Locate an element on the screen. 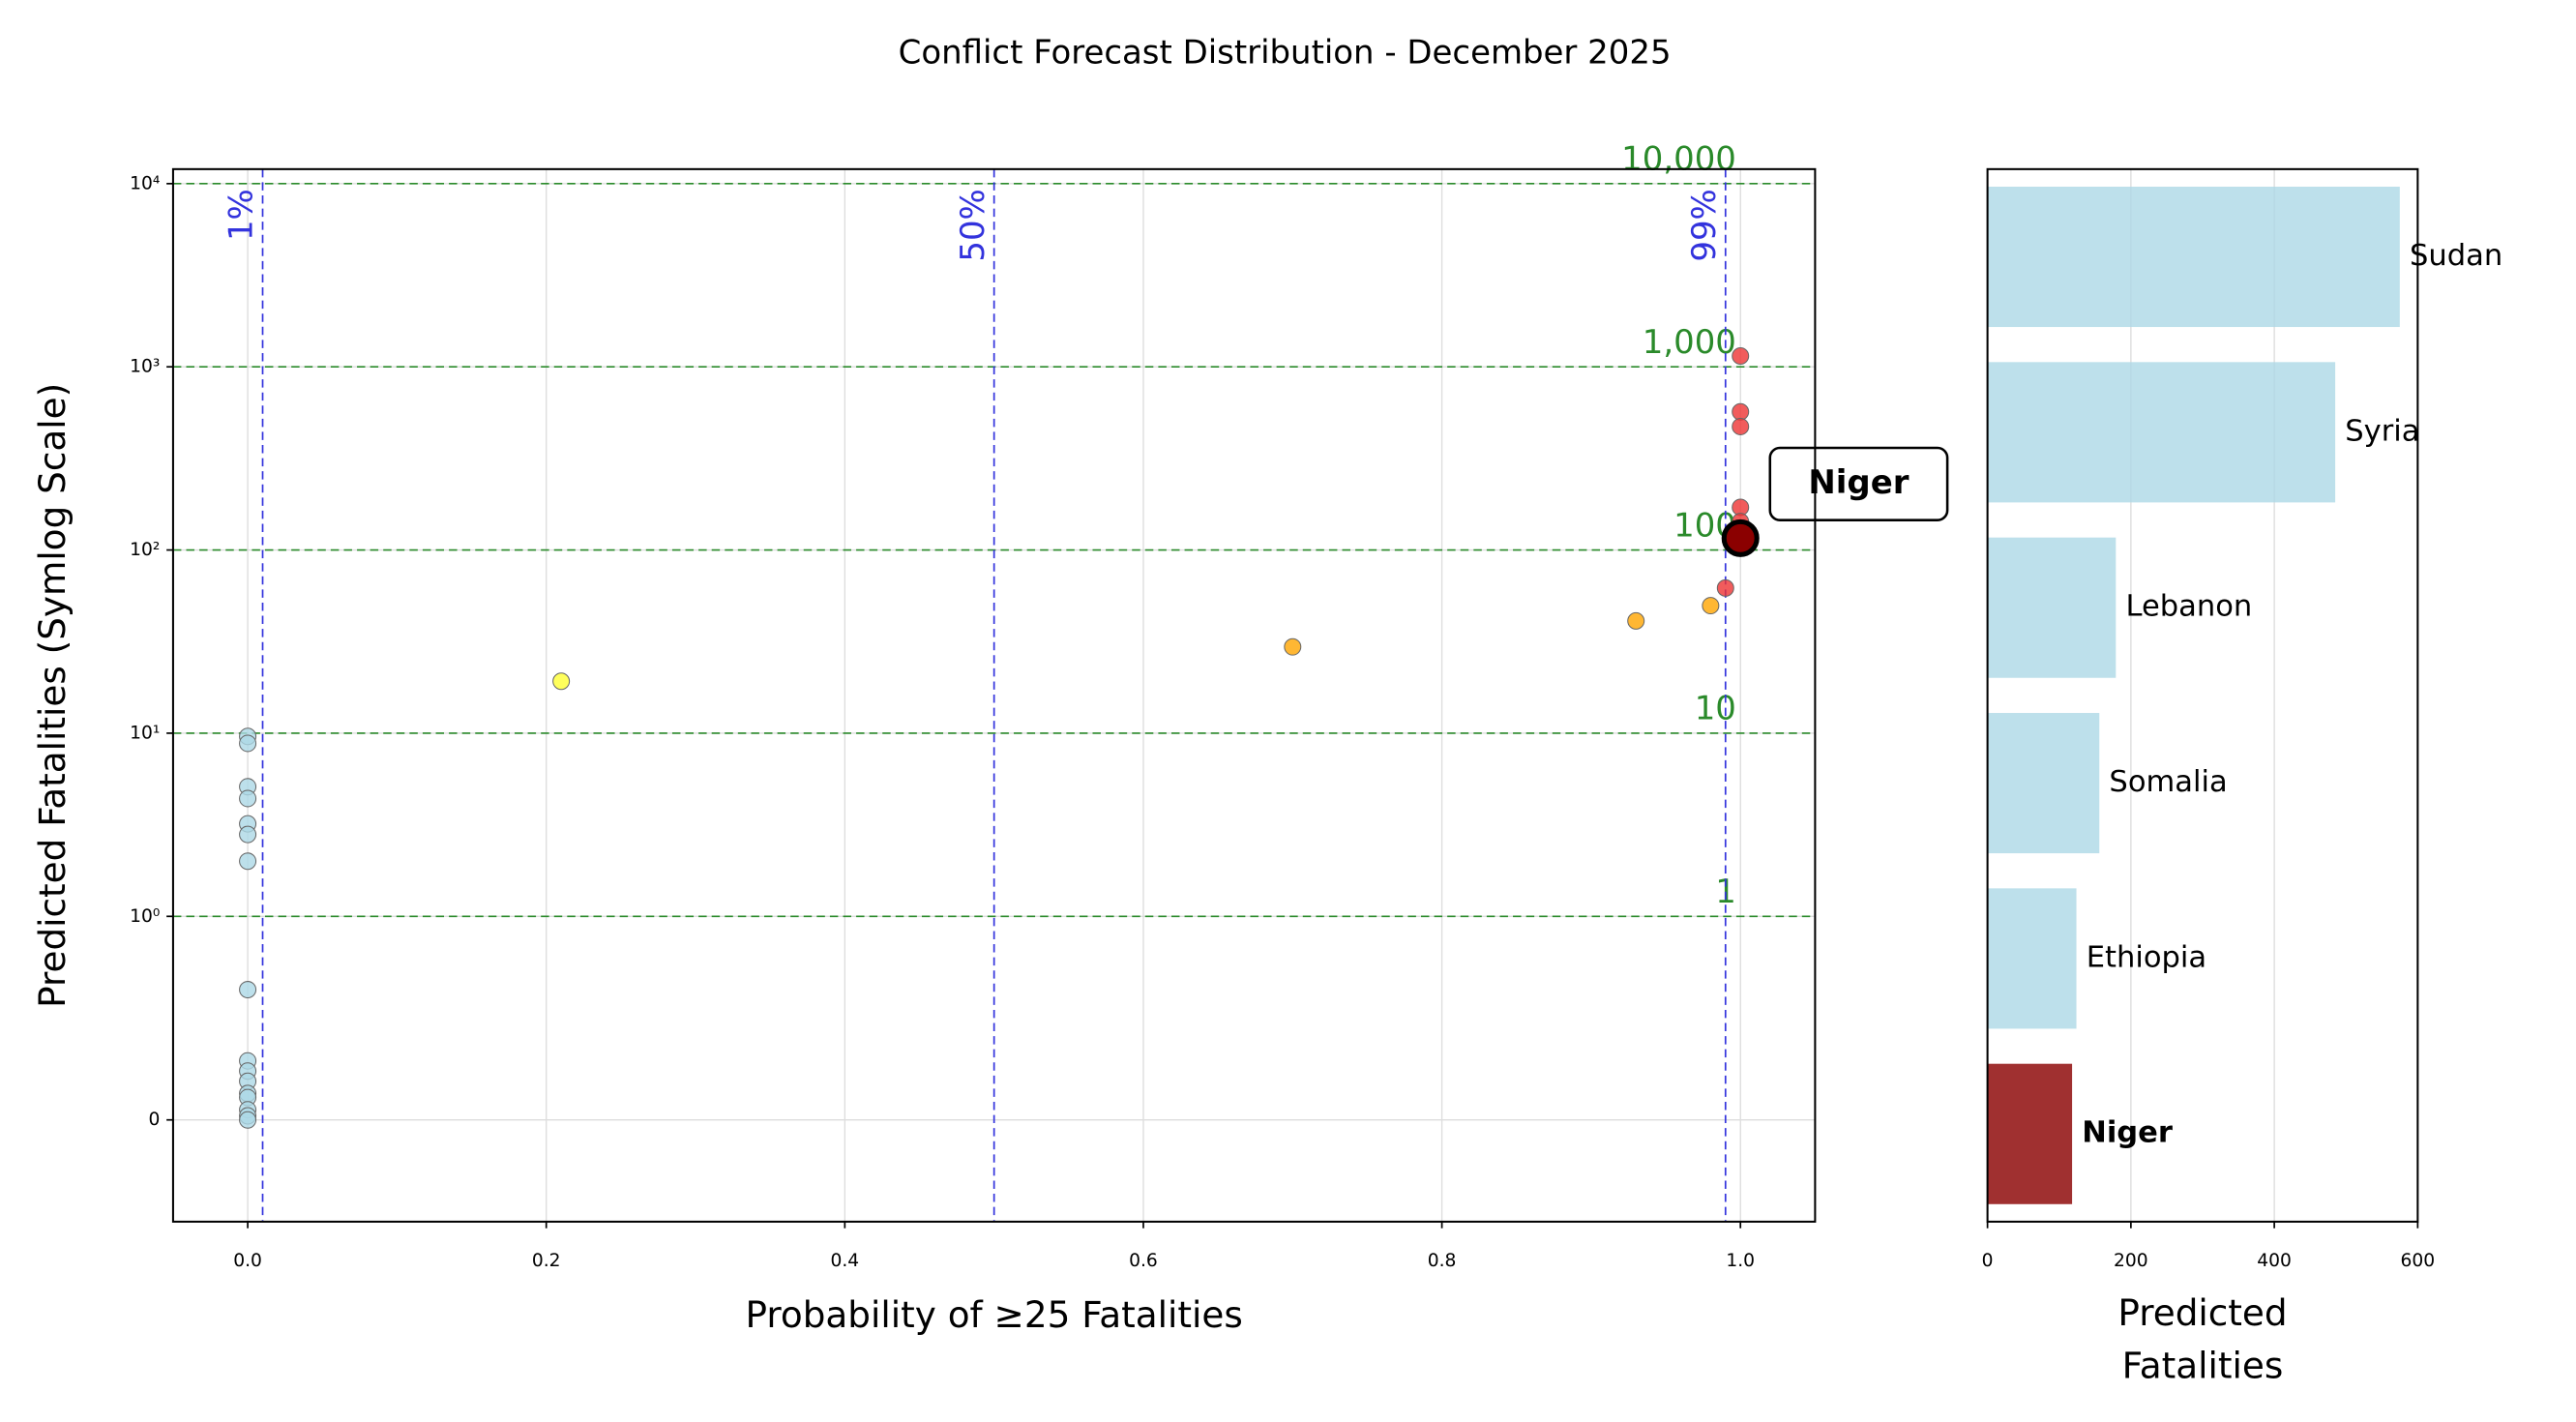 The height and width of the screenshot is (1422, 2576). reference-label: 10 is located at coordinates (1715, 709).